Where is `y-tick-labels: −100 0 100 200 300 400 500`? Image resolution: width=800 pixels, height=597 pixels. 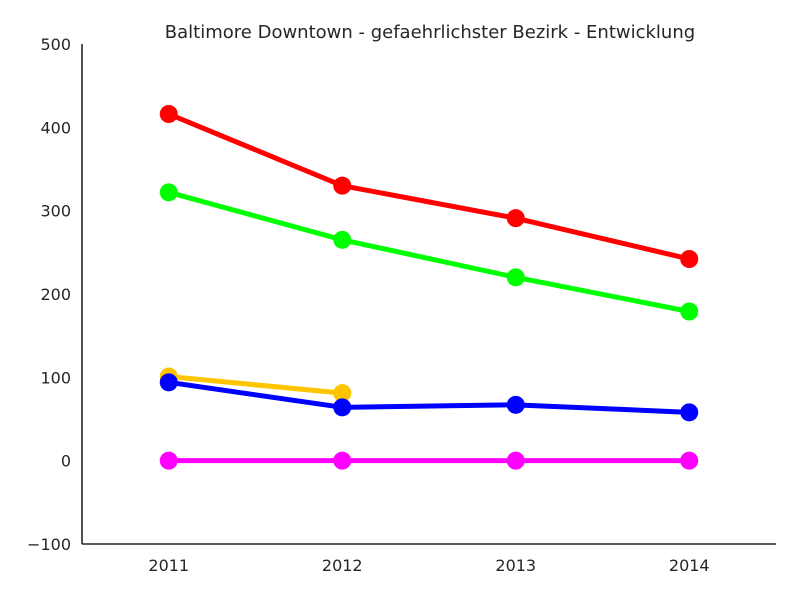 y-tick-labels: −100 0 100 200 300 400 500 is located at coordinates (49, 294).